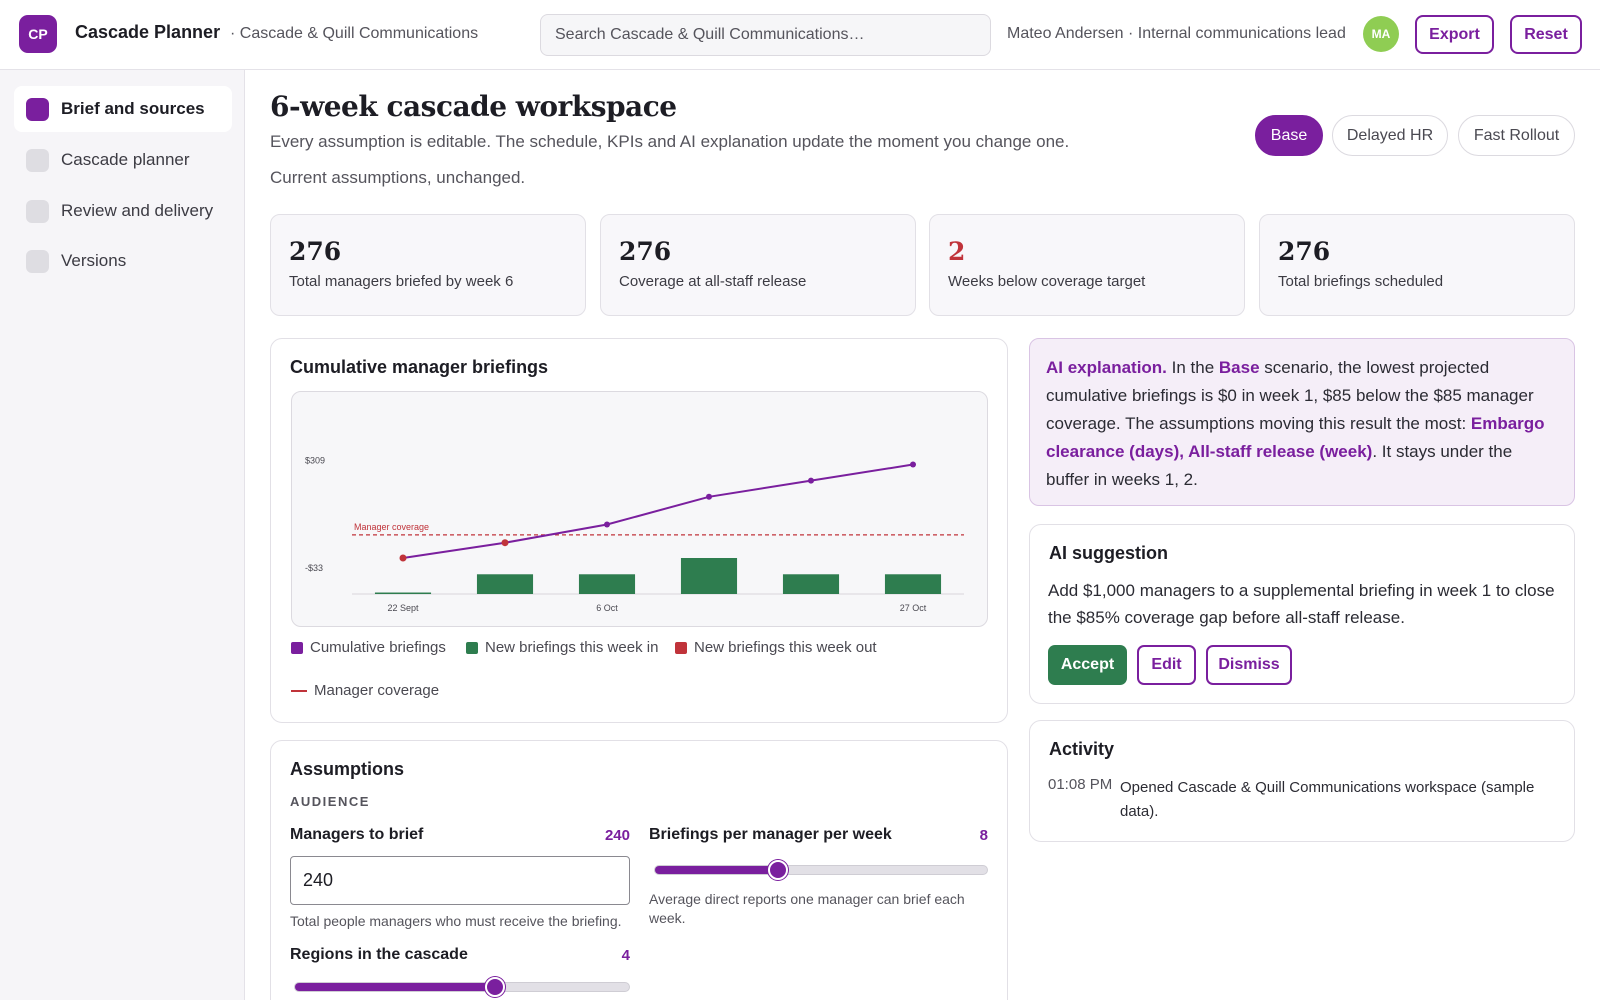 The image size is (1600, 1000). I want to click on search-input, so click(765, 35).